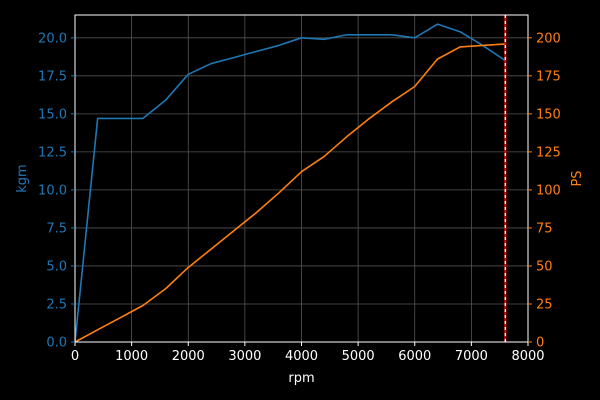 This screenshot has height=400, width=600. What do you see at coordinates (56, 266) in the screenshot?
I see `left-y-tick-label: 5.0` at bounding box center [56, 266].